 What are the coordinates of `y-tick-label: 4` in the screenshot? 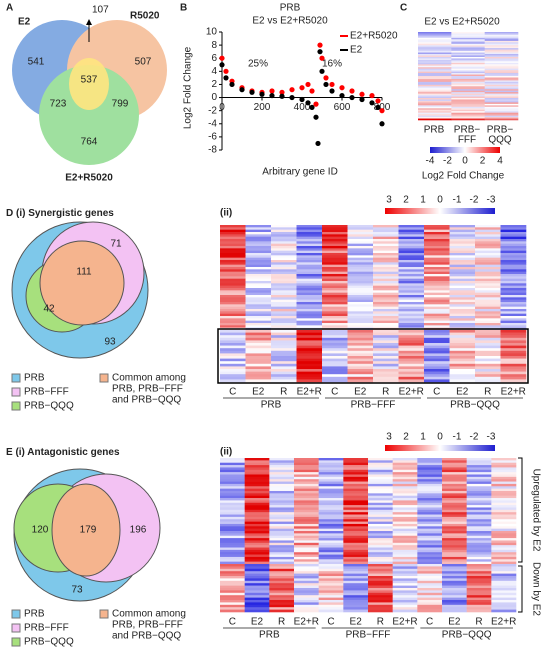 It's located at (214, 71).